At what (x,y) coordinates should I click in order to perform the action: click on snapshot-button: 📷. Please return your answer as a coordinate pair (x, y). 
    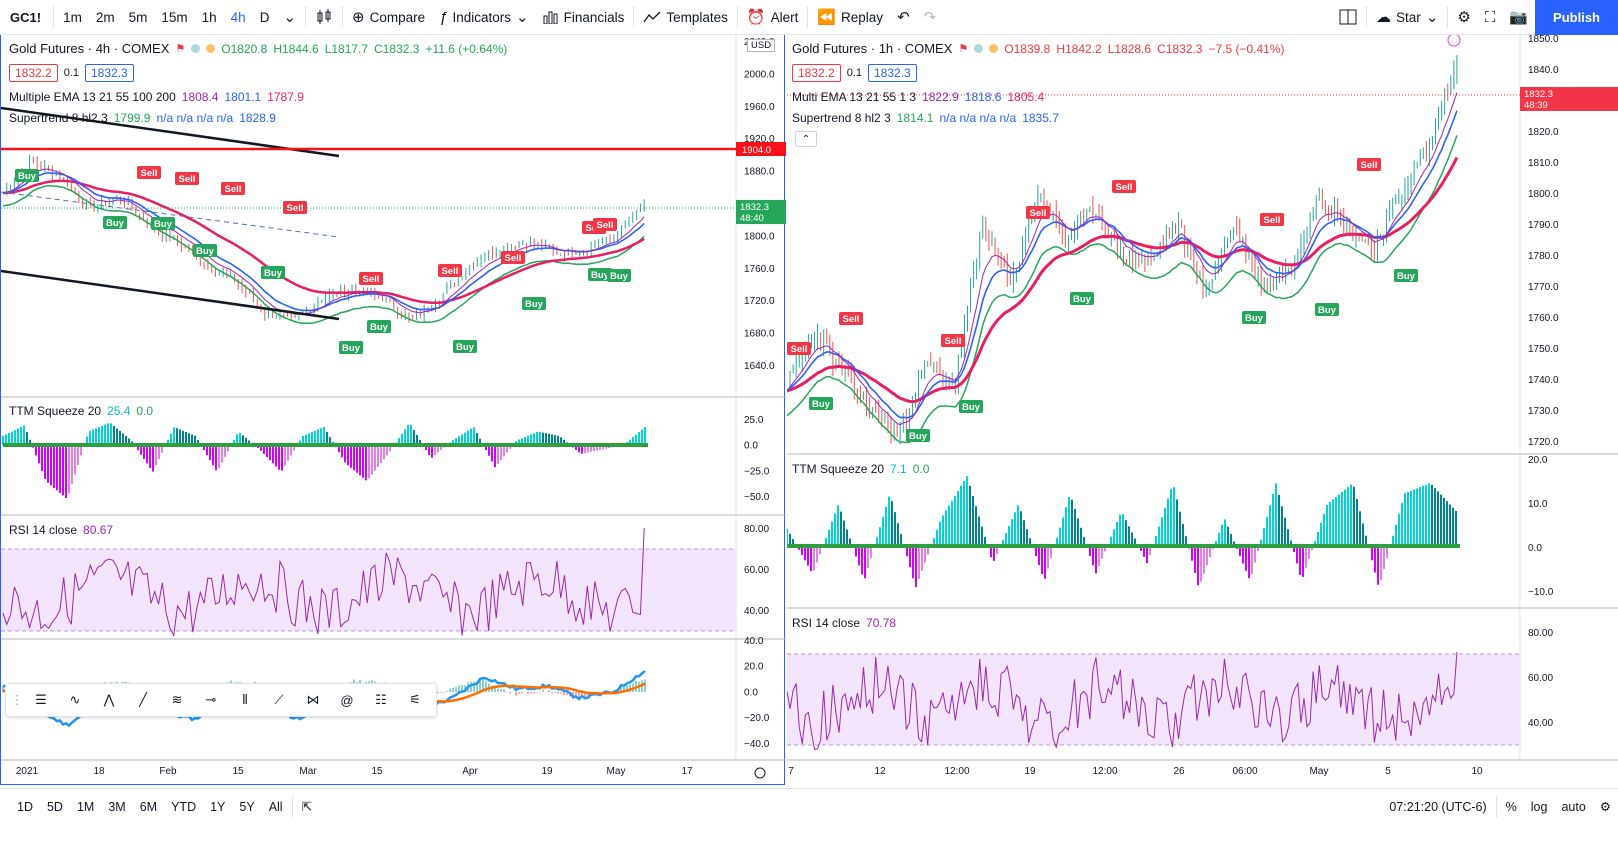
    Looking at the image, I should click on (1518, 17).